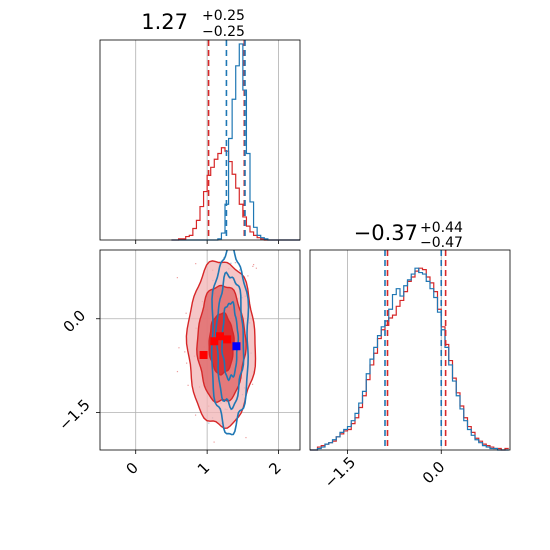 This screenshot has height=550, width=550. I want to click on param1-title: 1.27 +0.25 −0.25, so click(193, 24).